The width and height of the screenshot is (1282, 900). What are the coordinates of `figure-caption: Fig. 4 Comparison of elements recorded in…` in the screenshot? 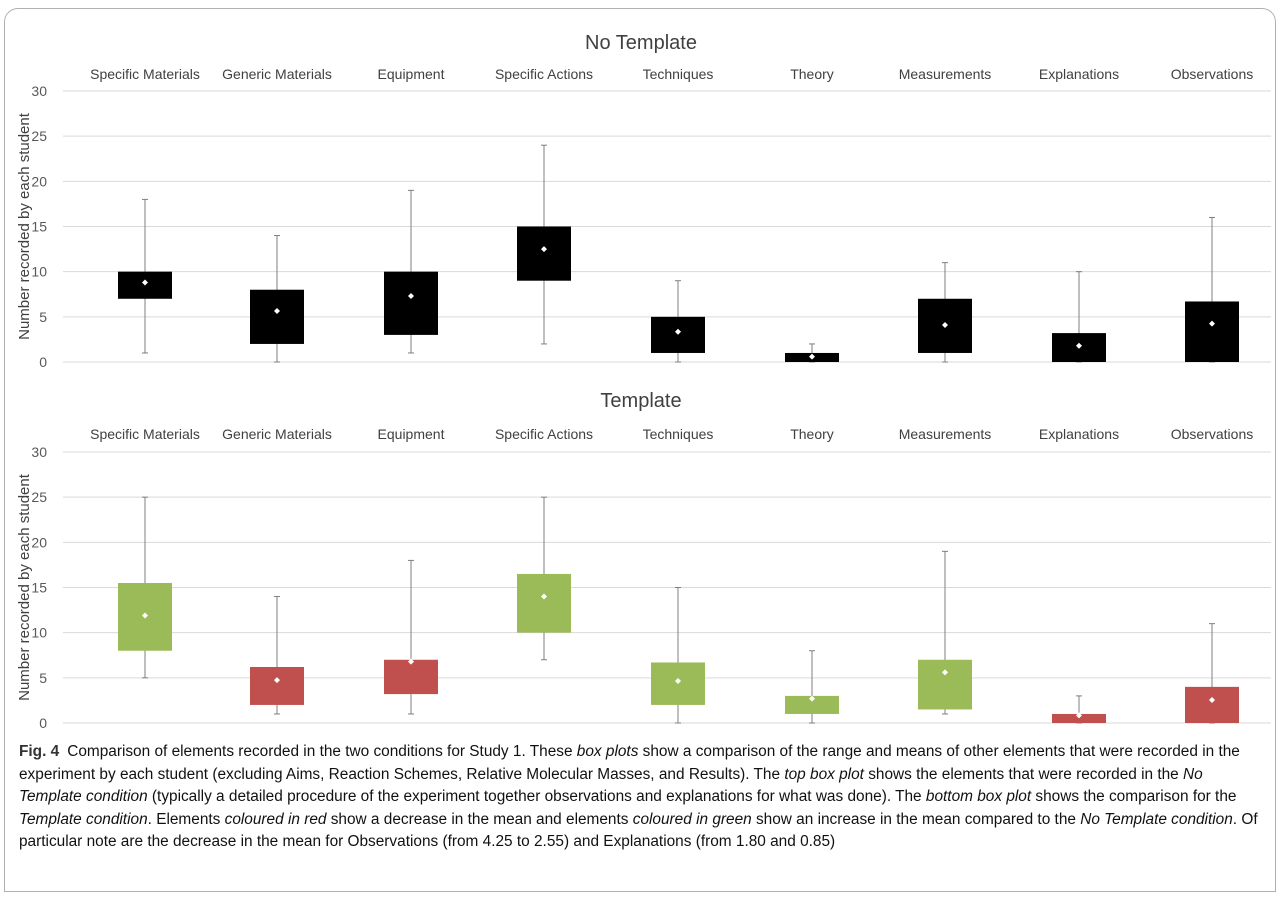 It's located at (642, 797).